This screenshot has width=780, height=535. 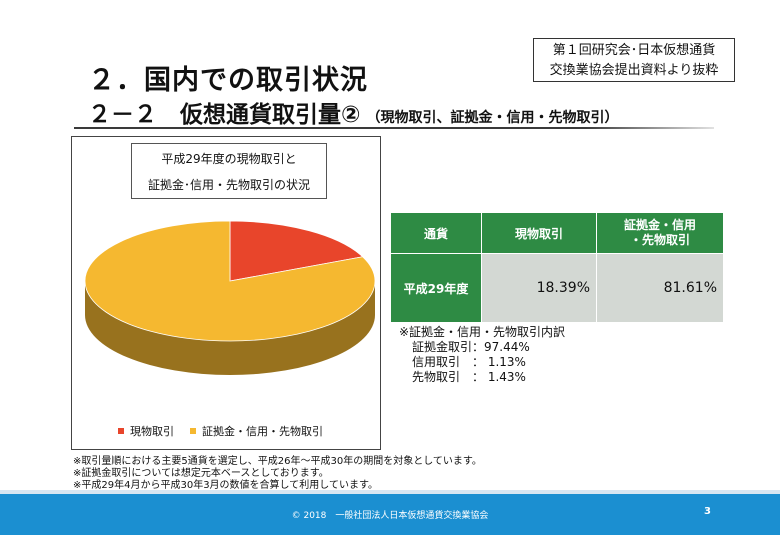 I want to click on table-header-row: 通貨 現物取引 証拠金・信用 ・先物取引, so click(x=557, y=233).